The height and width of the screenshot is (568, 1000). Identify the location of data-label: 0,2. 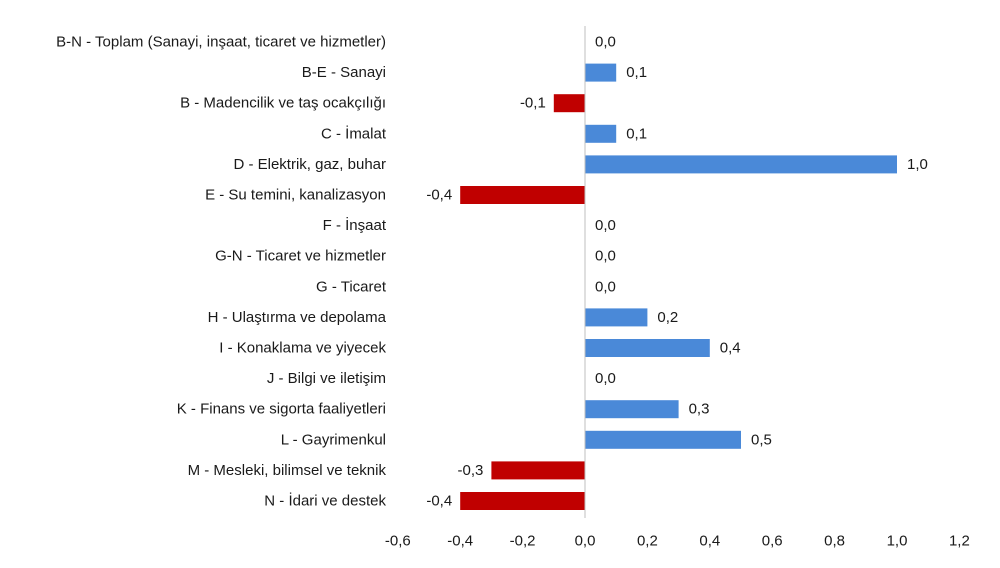
(667, 317).